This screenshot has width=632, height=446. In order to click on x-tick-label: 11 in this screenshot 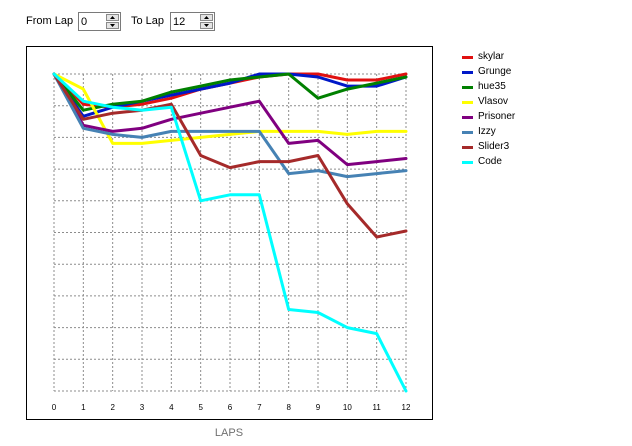, I will do `click(377, 407)`.